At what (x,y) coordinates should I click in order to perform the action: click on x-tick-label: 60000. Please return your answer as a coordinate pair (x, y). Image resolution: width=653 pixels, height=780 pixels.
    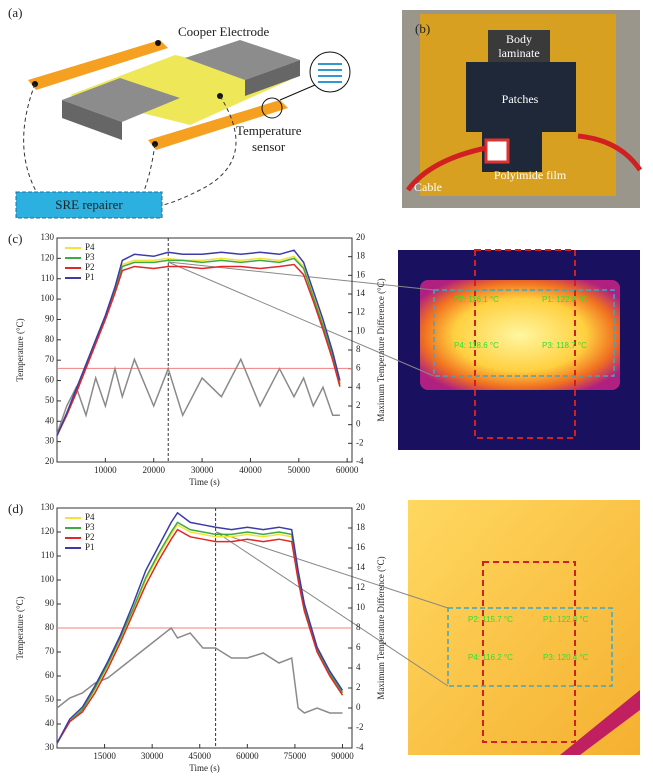
    Looking at the image, I should click on (347, 470).